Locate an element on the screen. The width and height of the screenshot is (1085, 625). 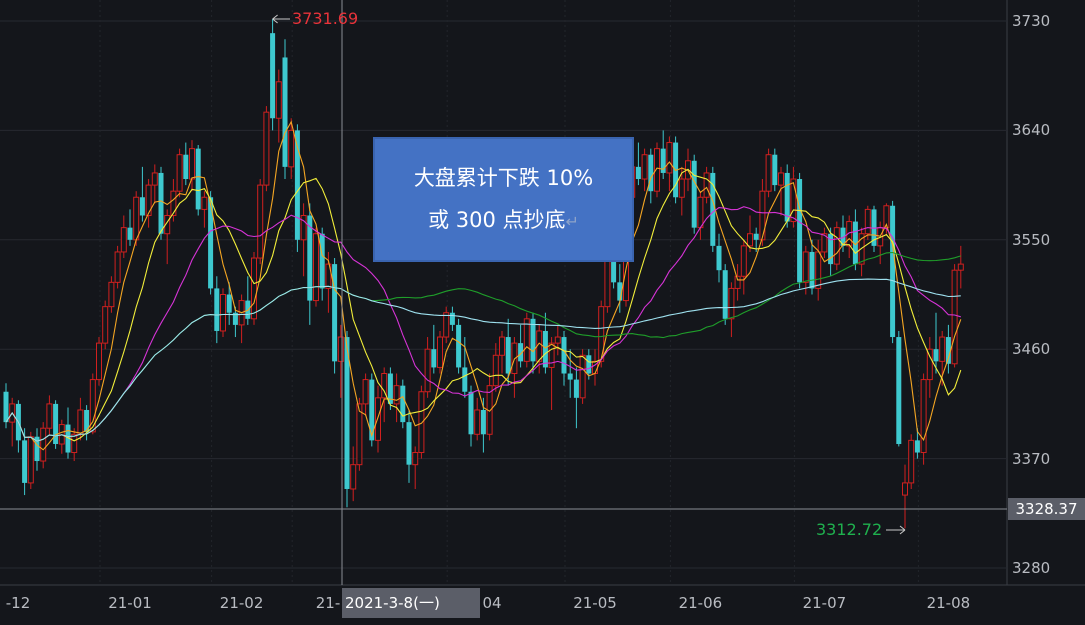
annotation-line-1: 大盘累计下跌 10% is located at coordinates (503, 177).